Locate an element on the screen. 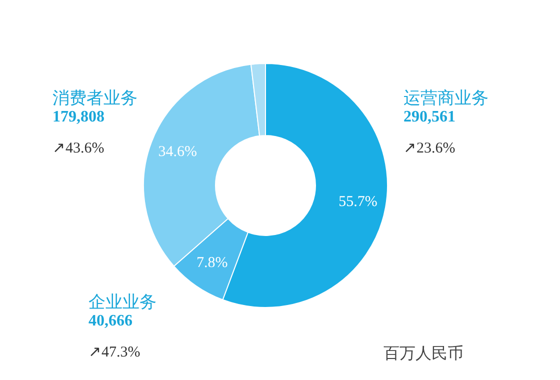 The image size is (560, 380). text: 40,666 is located at coordinates (110, 321).